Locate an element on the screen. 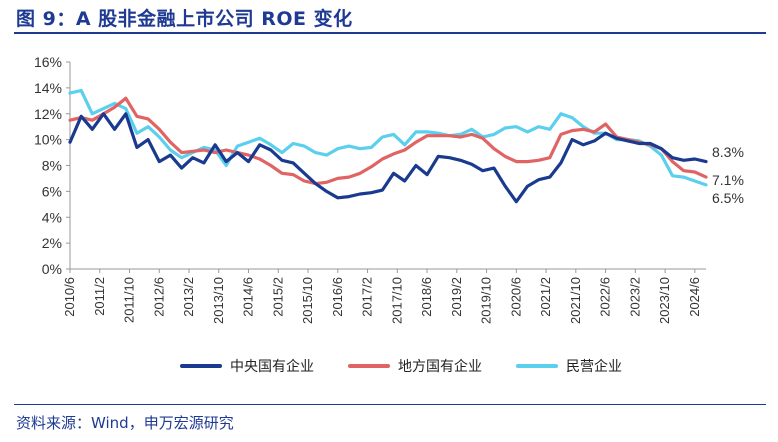  y-axis: 0% 2% 4% 6% 8% 10% 12% 14% 16% is located at coordinates (52, 165).